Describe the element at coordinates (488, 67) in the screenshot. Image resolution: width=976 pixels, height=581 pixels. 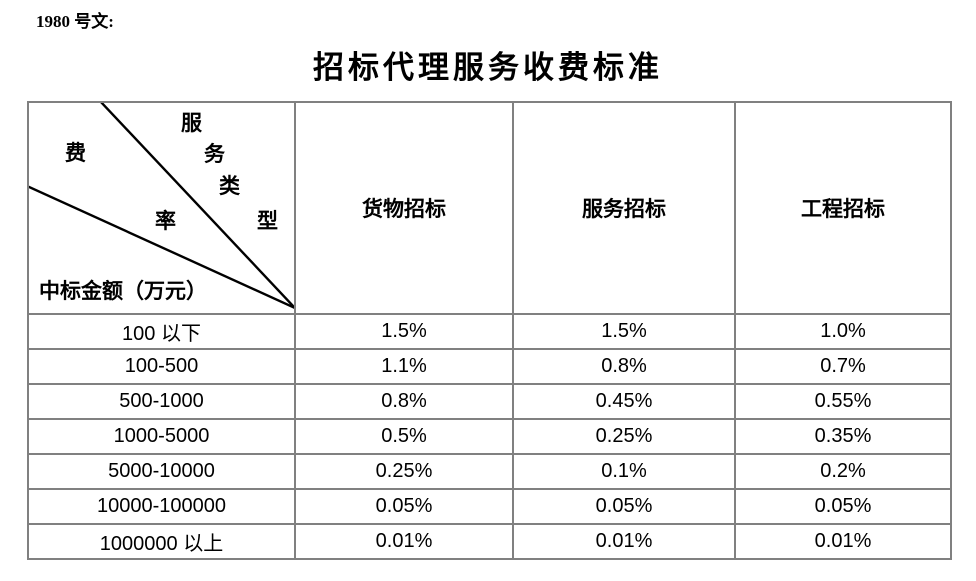
I see `page-title: 招标代理服务收费标准` at that location.